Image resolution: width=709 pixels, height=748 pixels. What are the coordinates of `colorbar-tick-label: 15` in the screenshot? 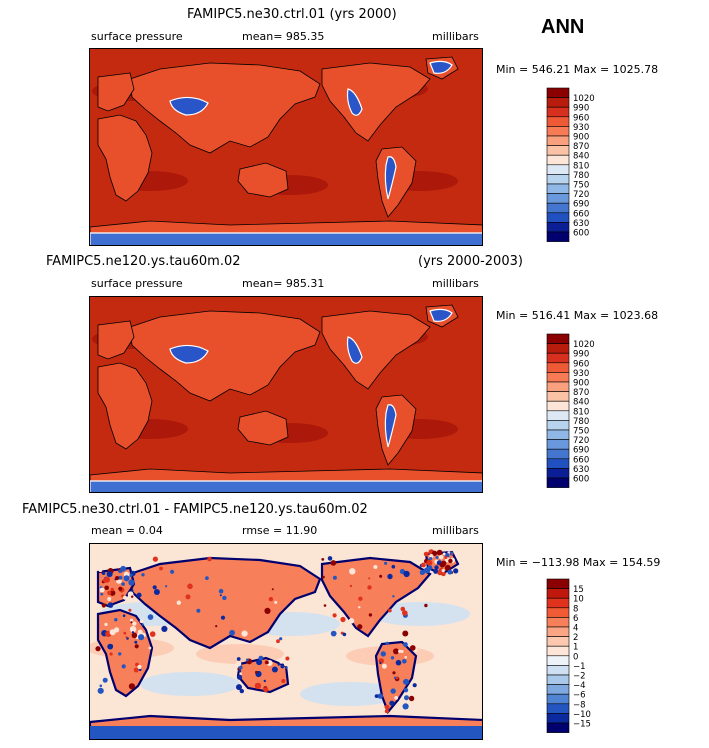 It's located at (578, 590).